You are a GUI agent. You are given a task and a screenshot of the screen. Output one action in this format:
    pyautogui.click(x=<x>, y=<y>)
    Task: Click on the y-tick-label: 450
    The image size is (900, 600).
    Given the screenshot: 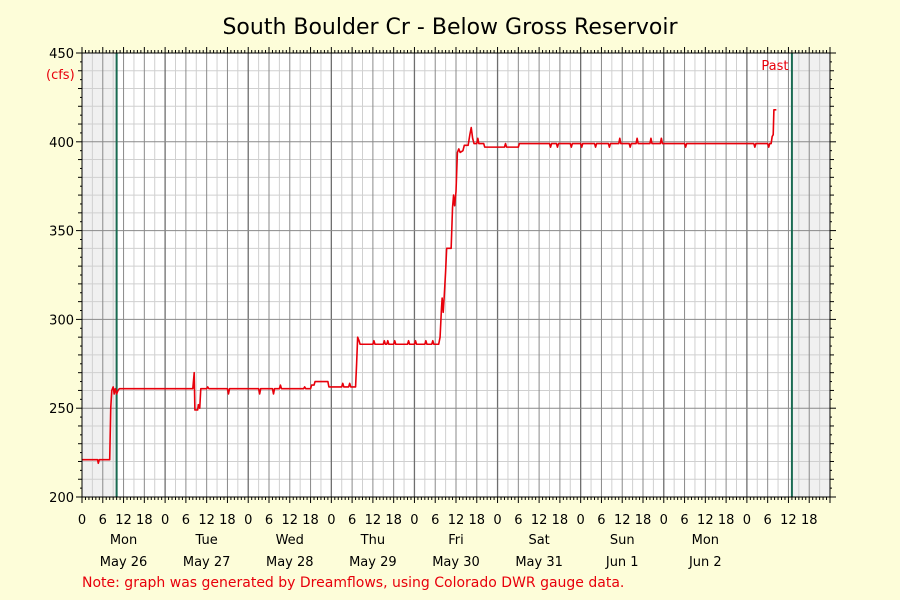 What is the action you would take?
    pyautogui.click(x=61, y=54)
    